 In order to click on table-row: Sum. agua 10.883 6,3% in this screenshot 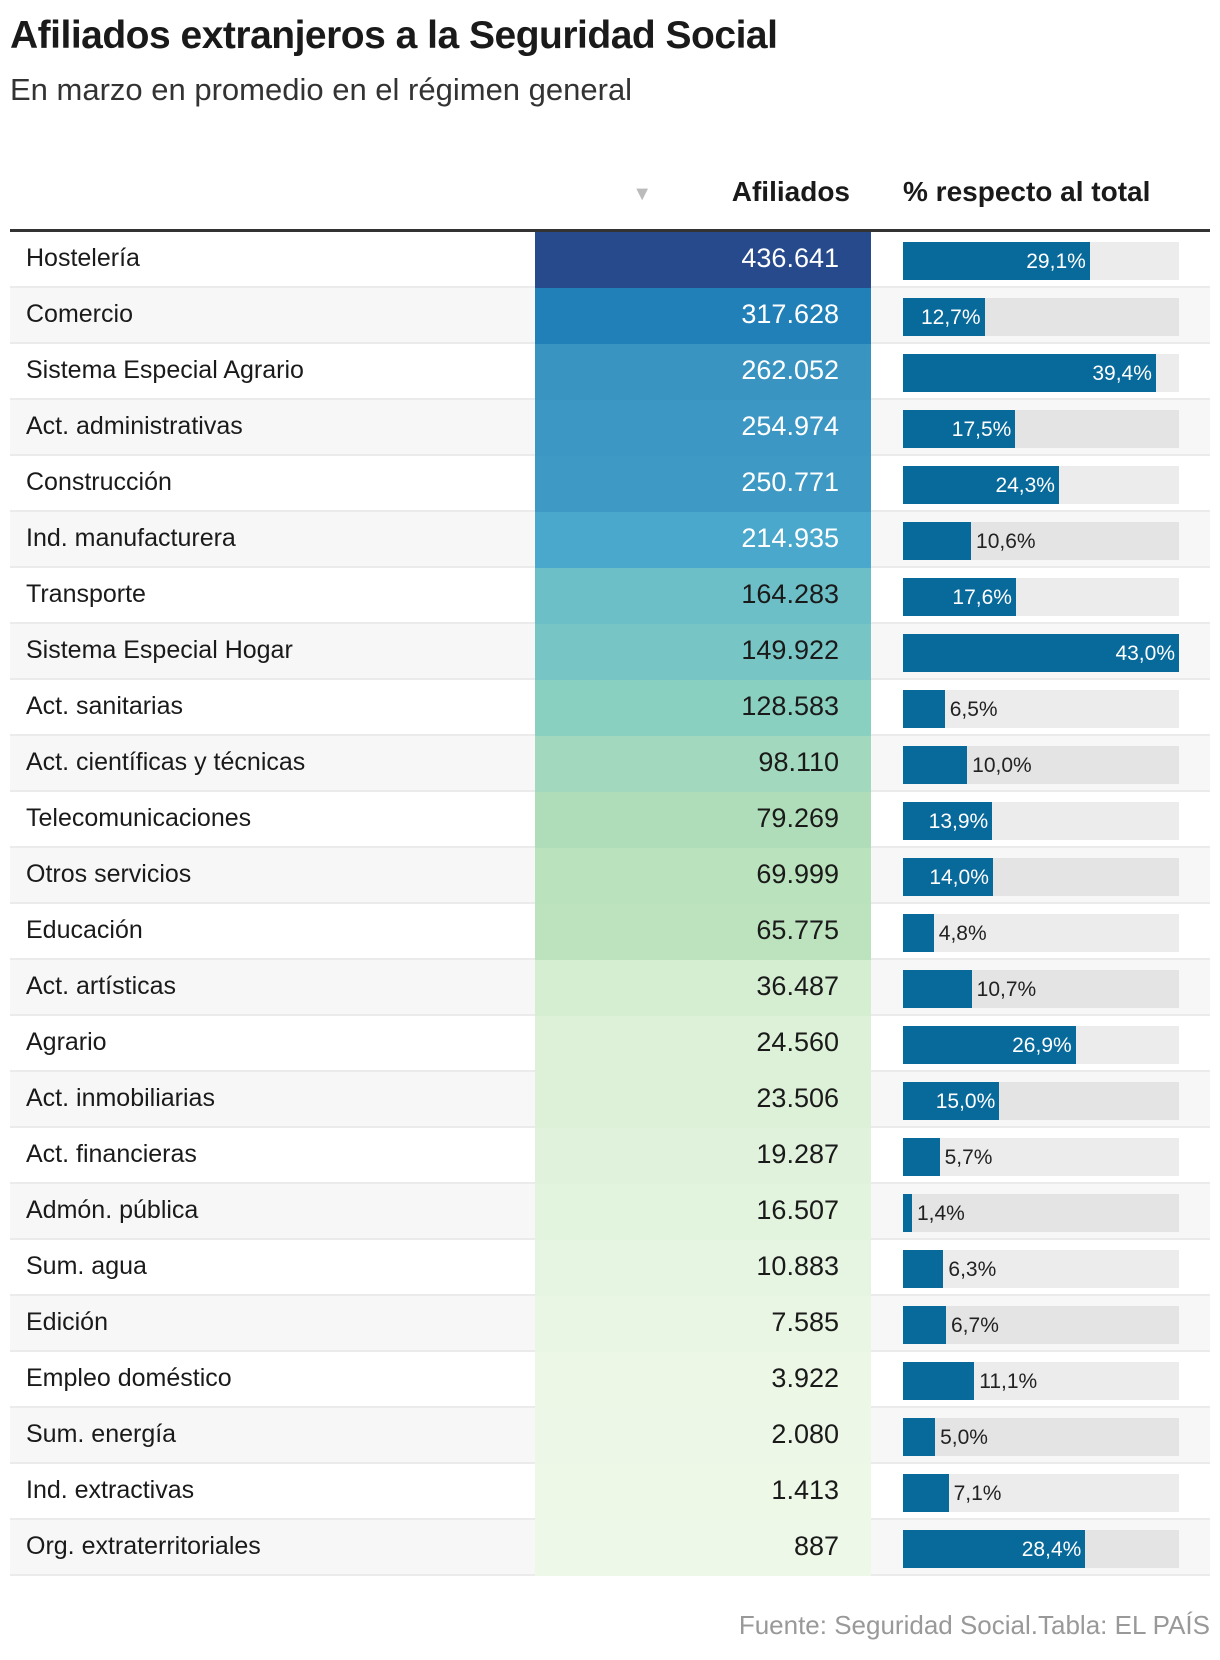, I will do `click(610, 1268)`.